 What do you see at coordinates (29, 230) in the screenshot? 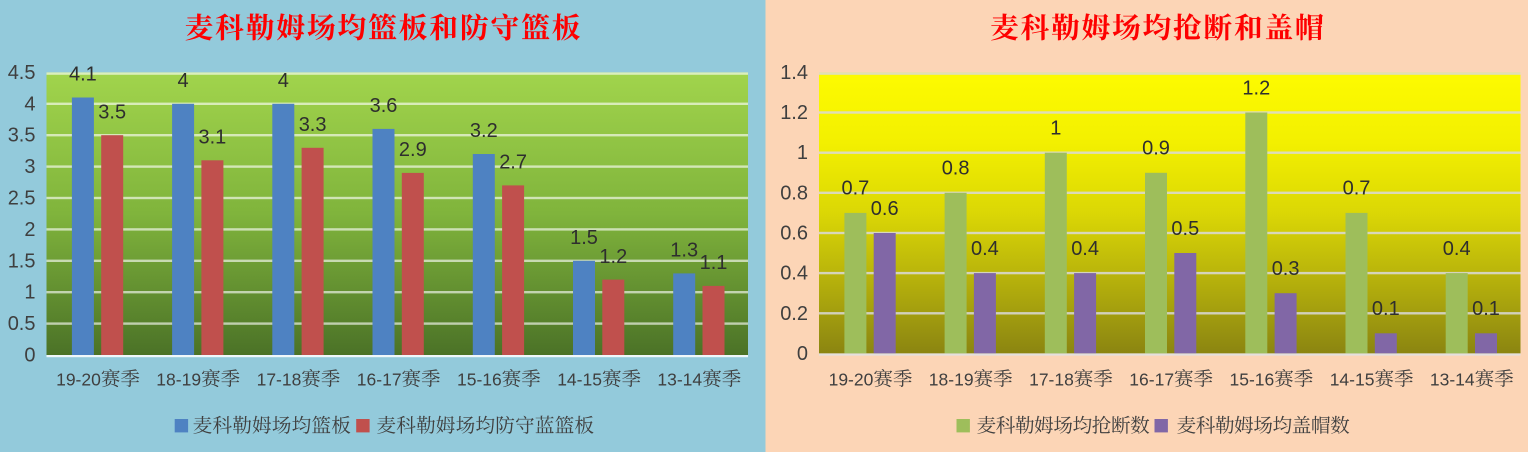
I see `svg-text: 2` at bounding box center [29, 230].